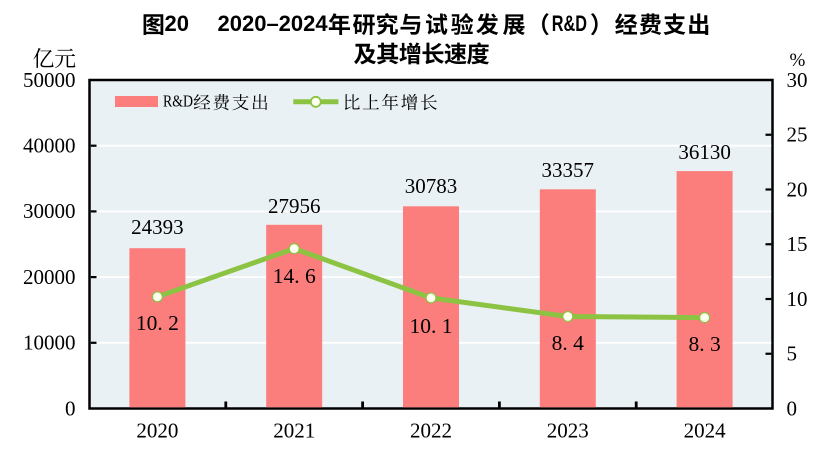  Describe the element at coordinates (49, 277) in the screenshot. I see `svg-text: 20000` at that location.